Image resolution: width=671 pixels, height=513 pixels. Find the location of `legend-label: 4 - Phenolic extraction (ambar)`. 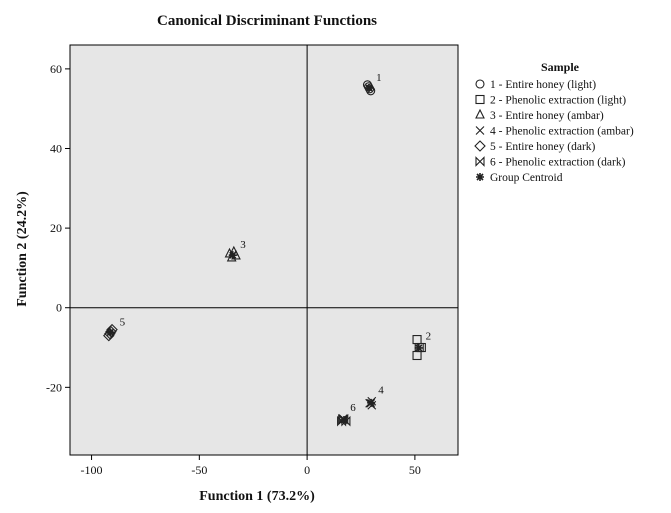

legend-label: 4 - Phenolic extraction (ambar) is located at coordinates (562, 132).